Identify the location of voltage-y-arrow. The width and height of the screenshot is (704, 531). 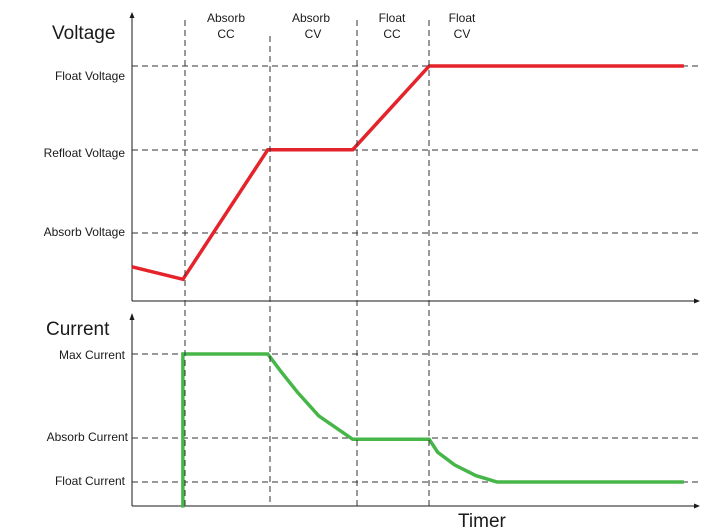
(132, 15).